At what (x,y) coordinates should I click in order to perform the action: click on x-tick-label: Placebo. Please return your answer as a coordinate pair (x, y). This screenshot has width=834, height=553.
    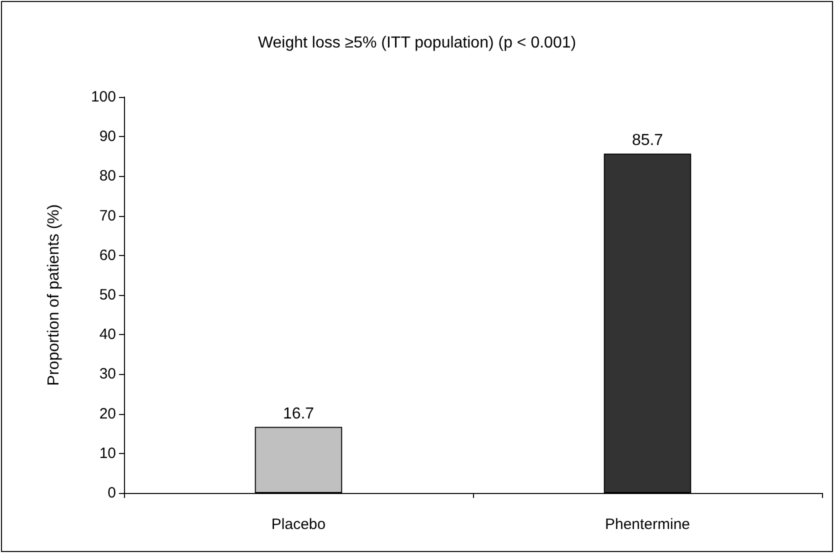
    Looking at the image, I should click on (298, 524).